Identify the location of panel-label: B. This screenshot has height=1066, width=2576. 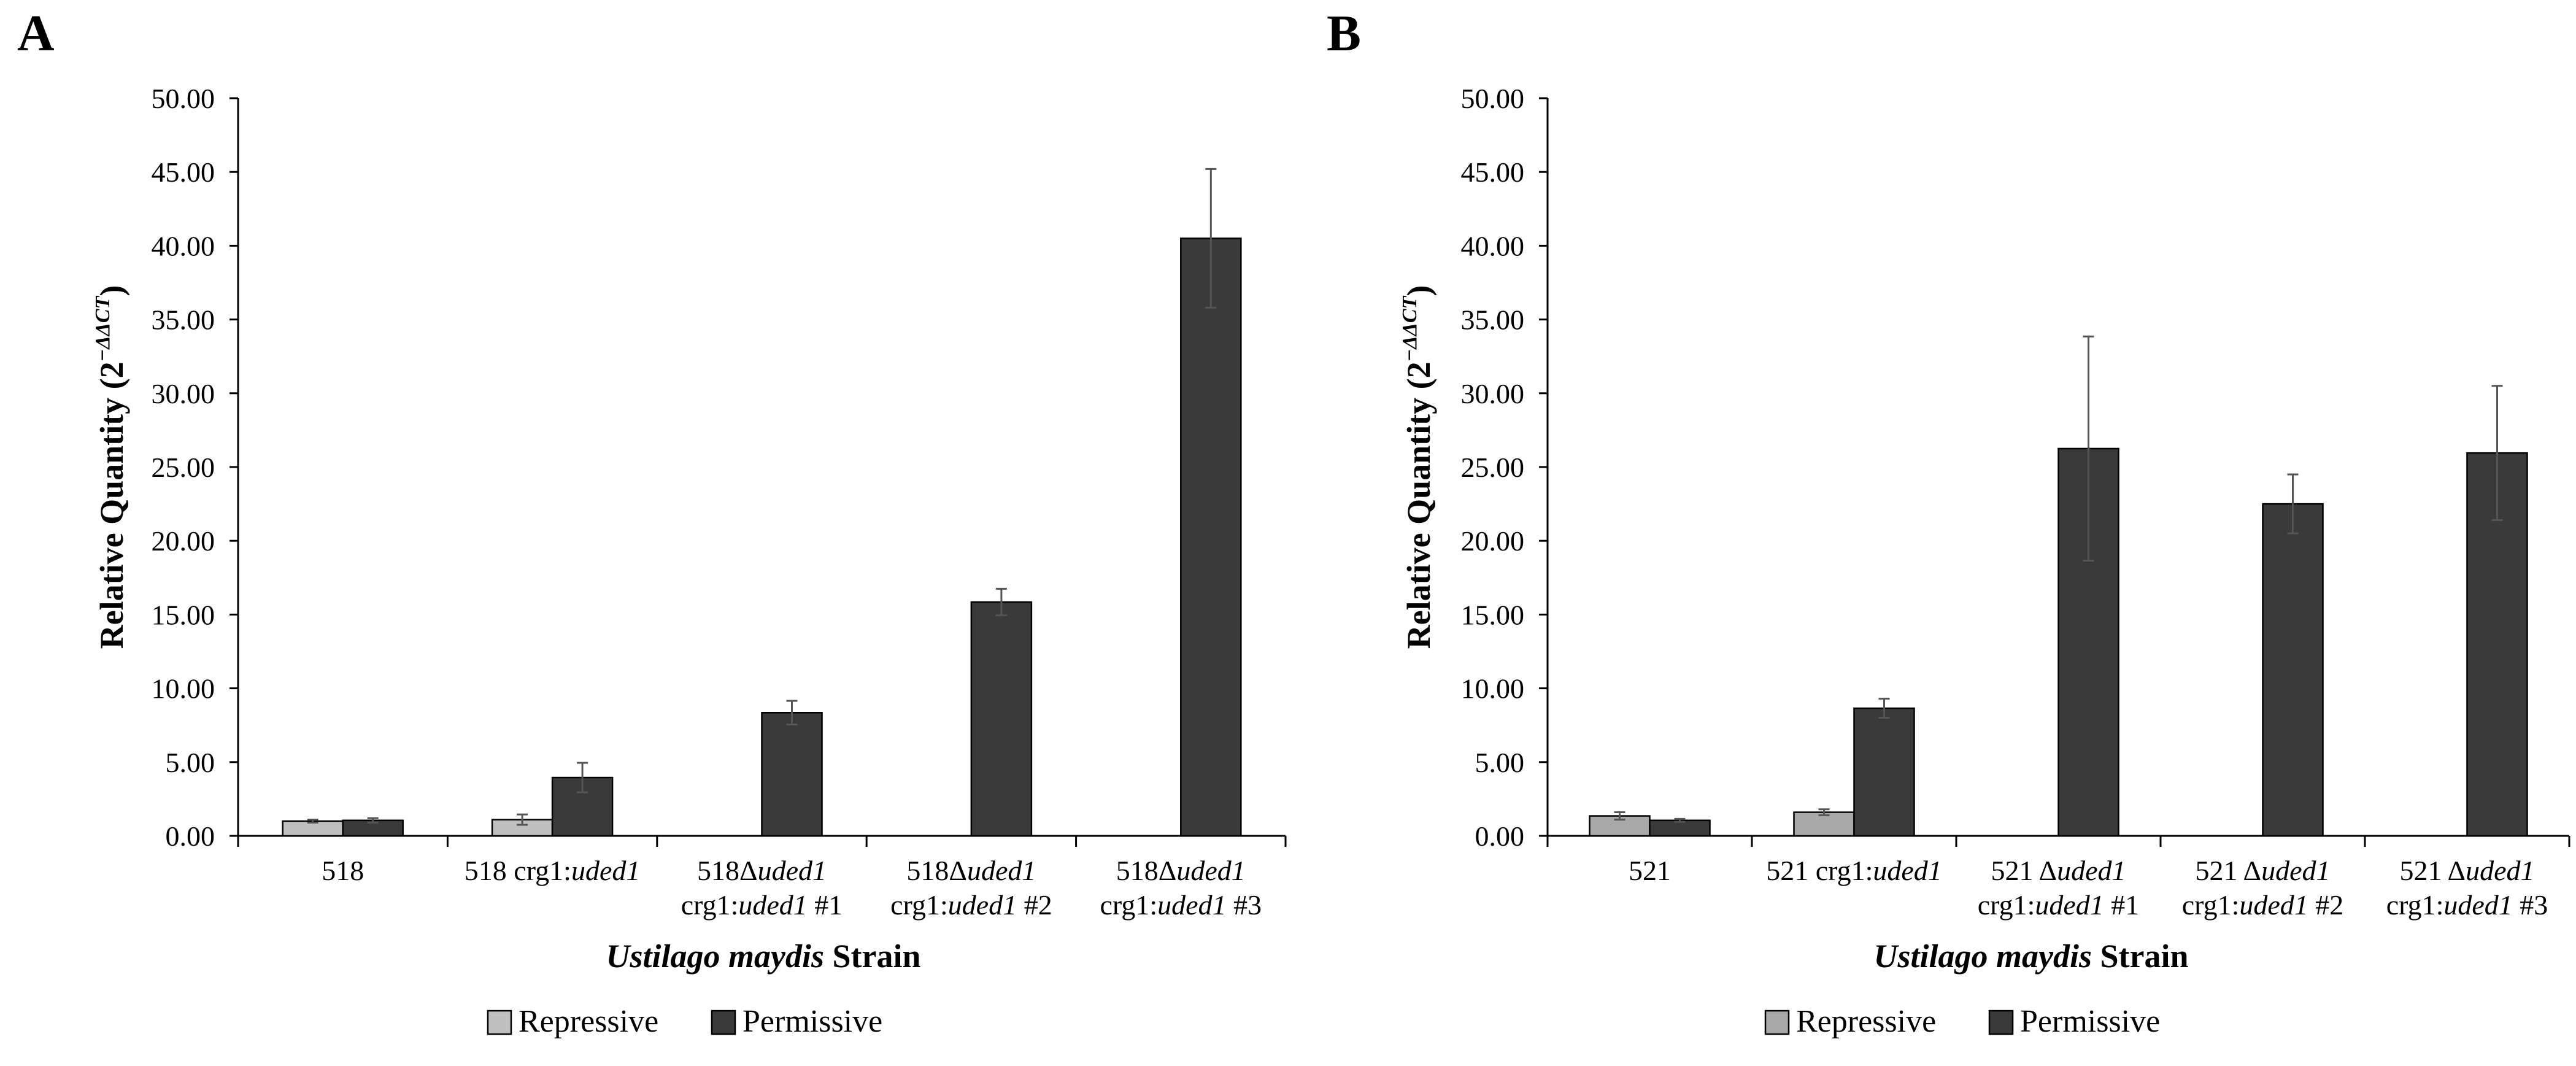
(1344, 33).